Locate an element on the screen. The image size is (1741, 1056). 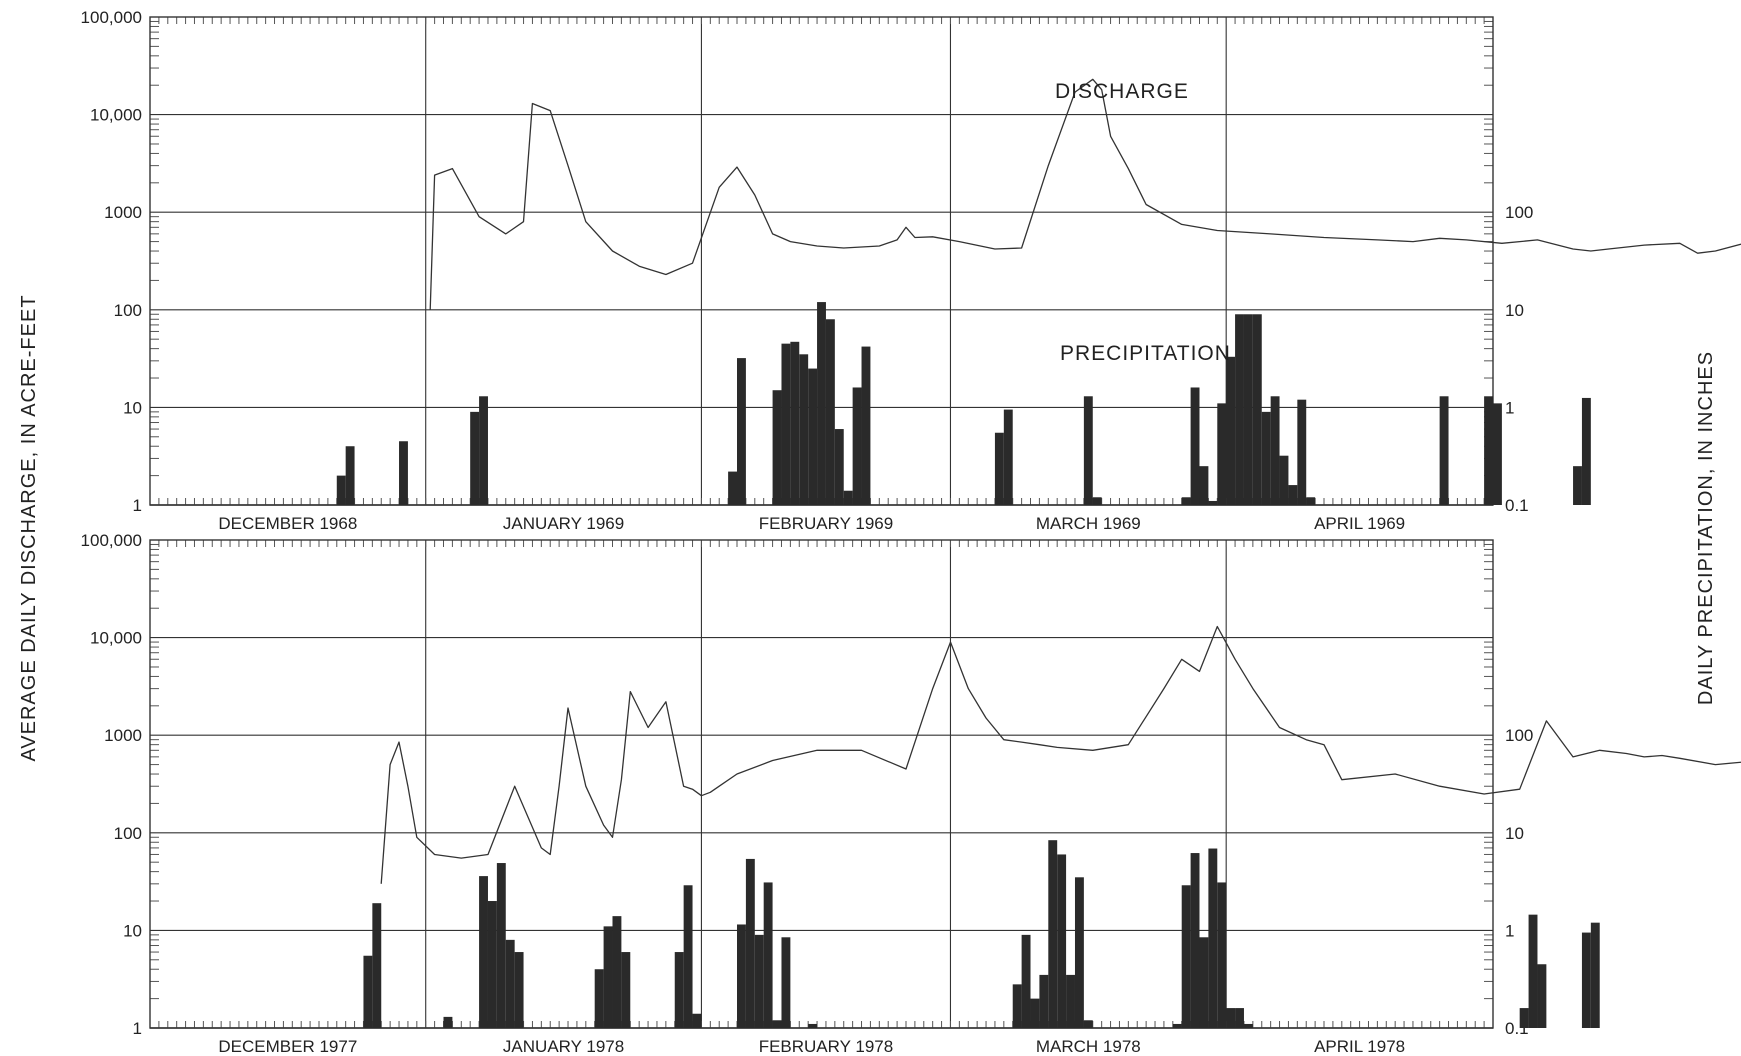
left-tick-label: 1 is located at coordinates (137, 1028).